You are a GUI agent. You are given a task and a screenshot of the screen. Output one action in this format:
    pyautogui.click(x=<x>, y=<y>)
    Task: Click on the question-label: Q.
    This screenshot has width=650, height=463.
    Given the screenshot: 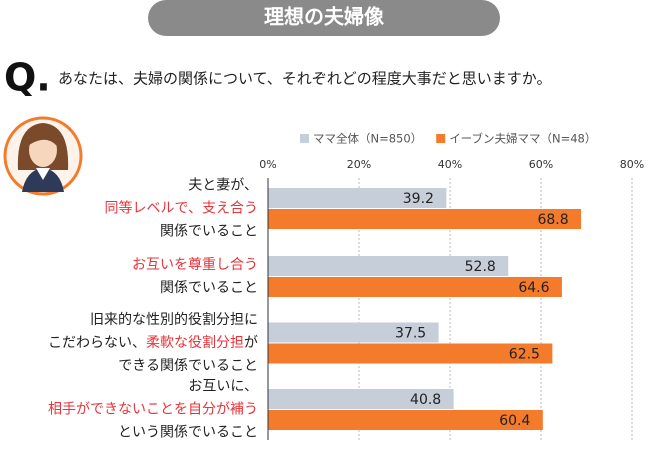 What is the action you would take?
    pyautogui.click(x=27, y=78)
    